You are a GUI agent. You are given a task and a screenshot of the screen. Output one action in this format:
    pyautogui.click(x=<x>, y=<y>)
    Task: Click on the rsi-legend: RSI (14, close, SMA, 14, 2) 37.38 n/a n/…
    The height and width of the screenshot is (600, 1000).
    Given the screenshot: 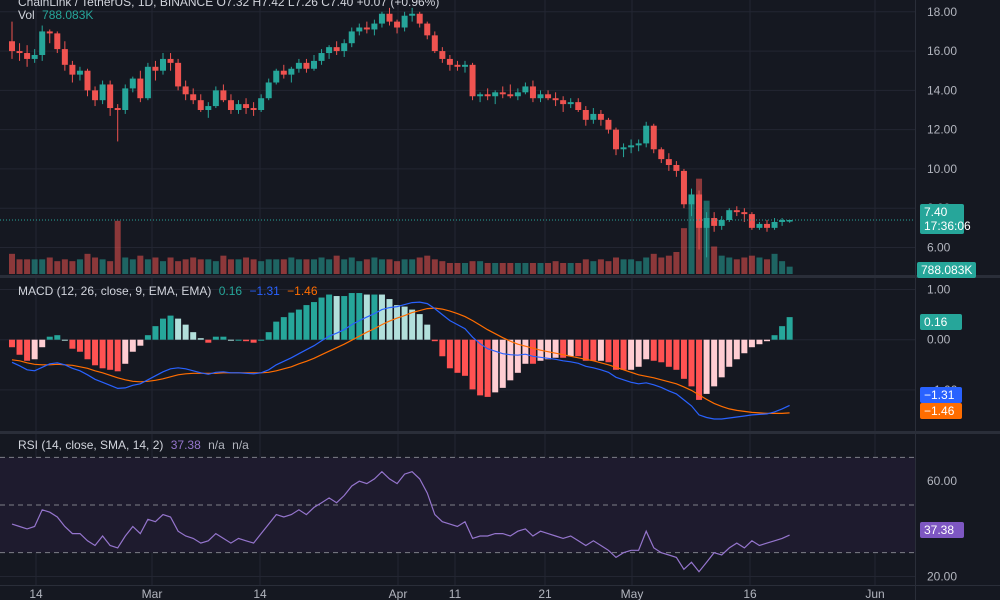 What is the action you would take?
    pyautogui.click(x=133, y=445)
    